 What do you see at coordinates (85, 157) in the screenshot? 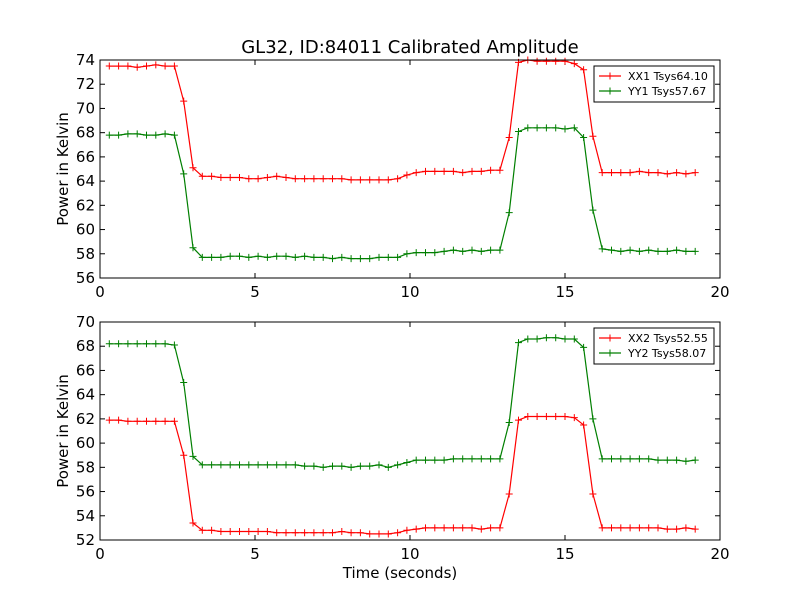
I see `y-tick-label: 66` at bounding box center [85, 157].